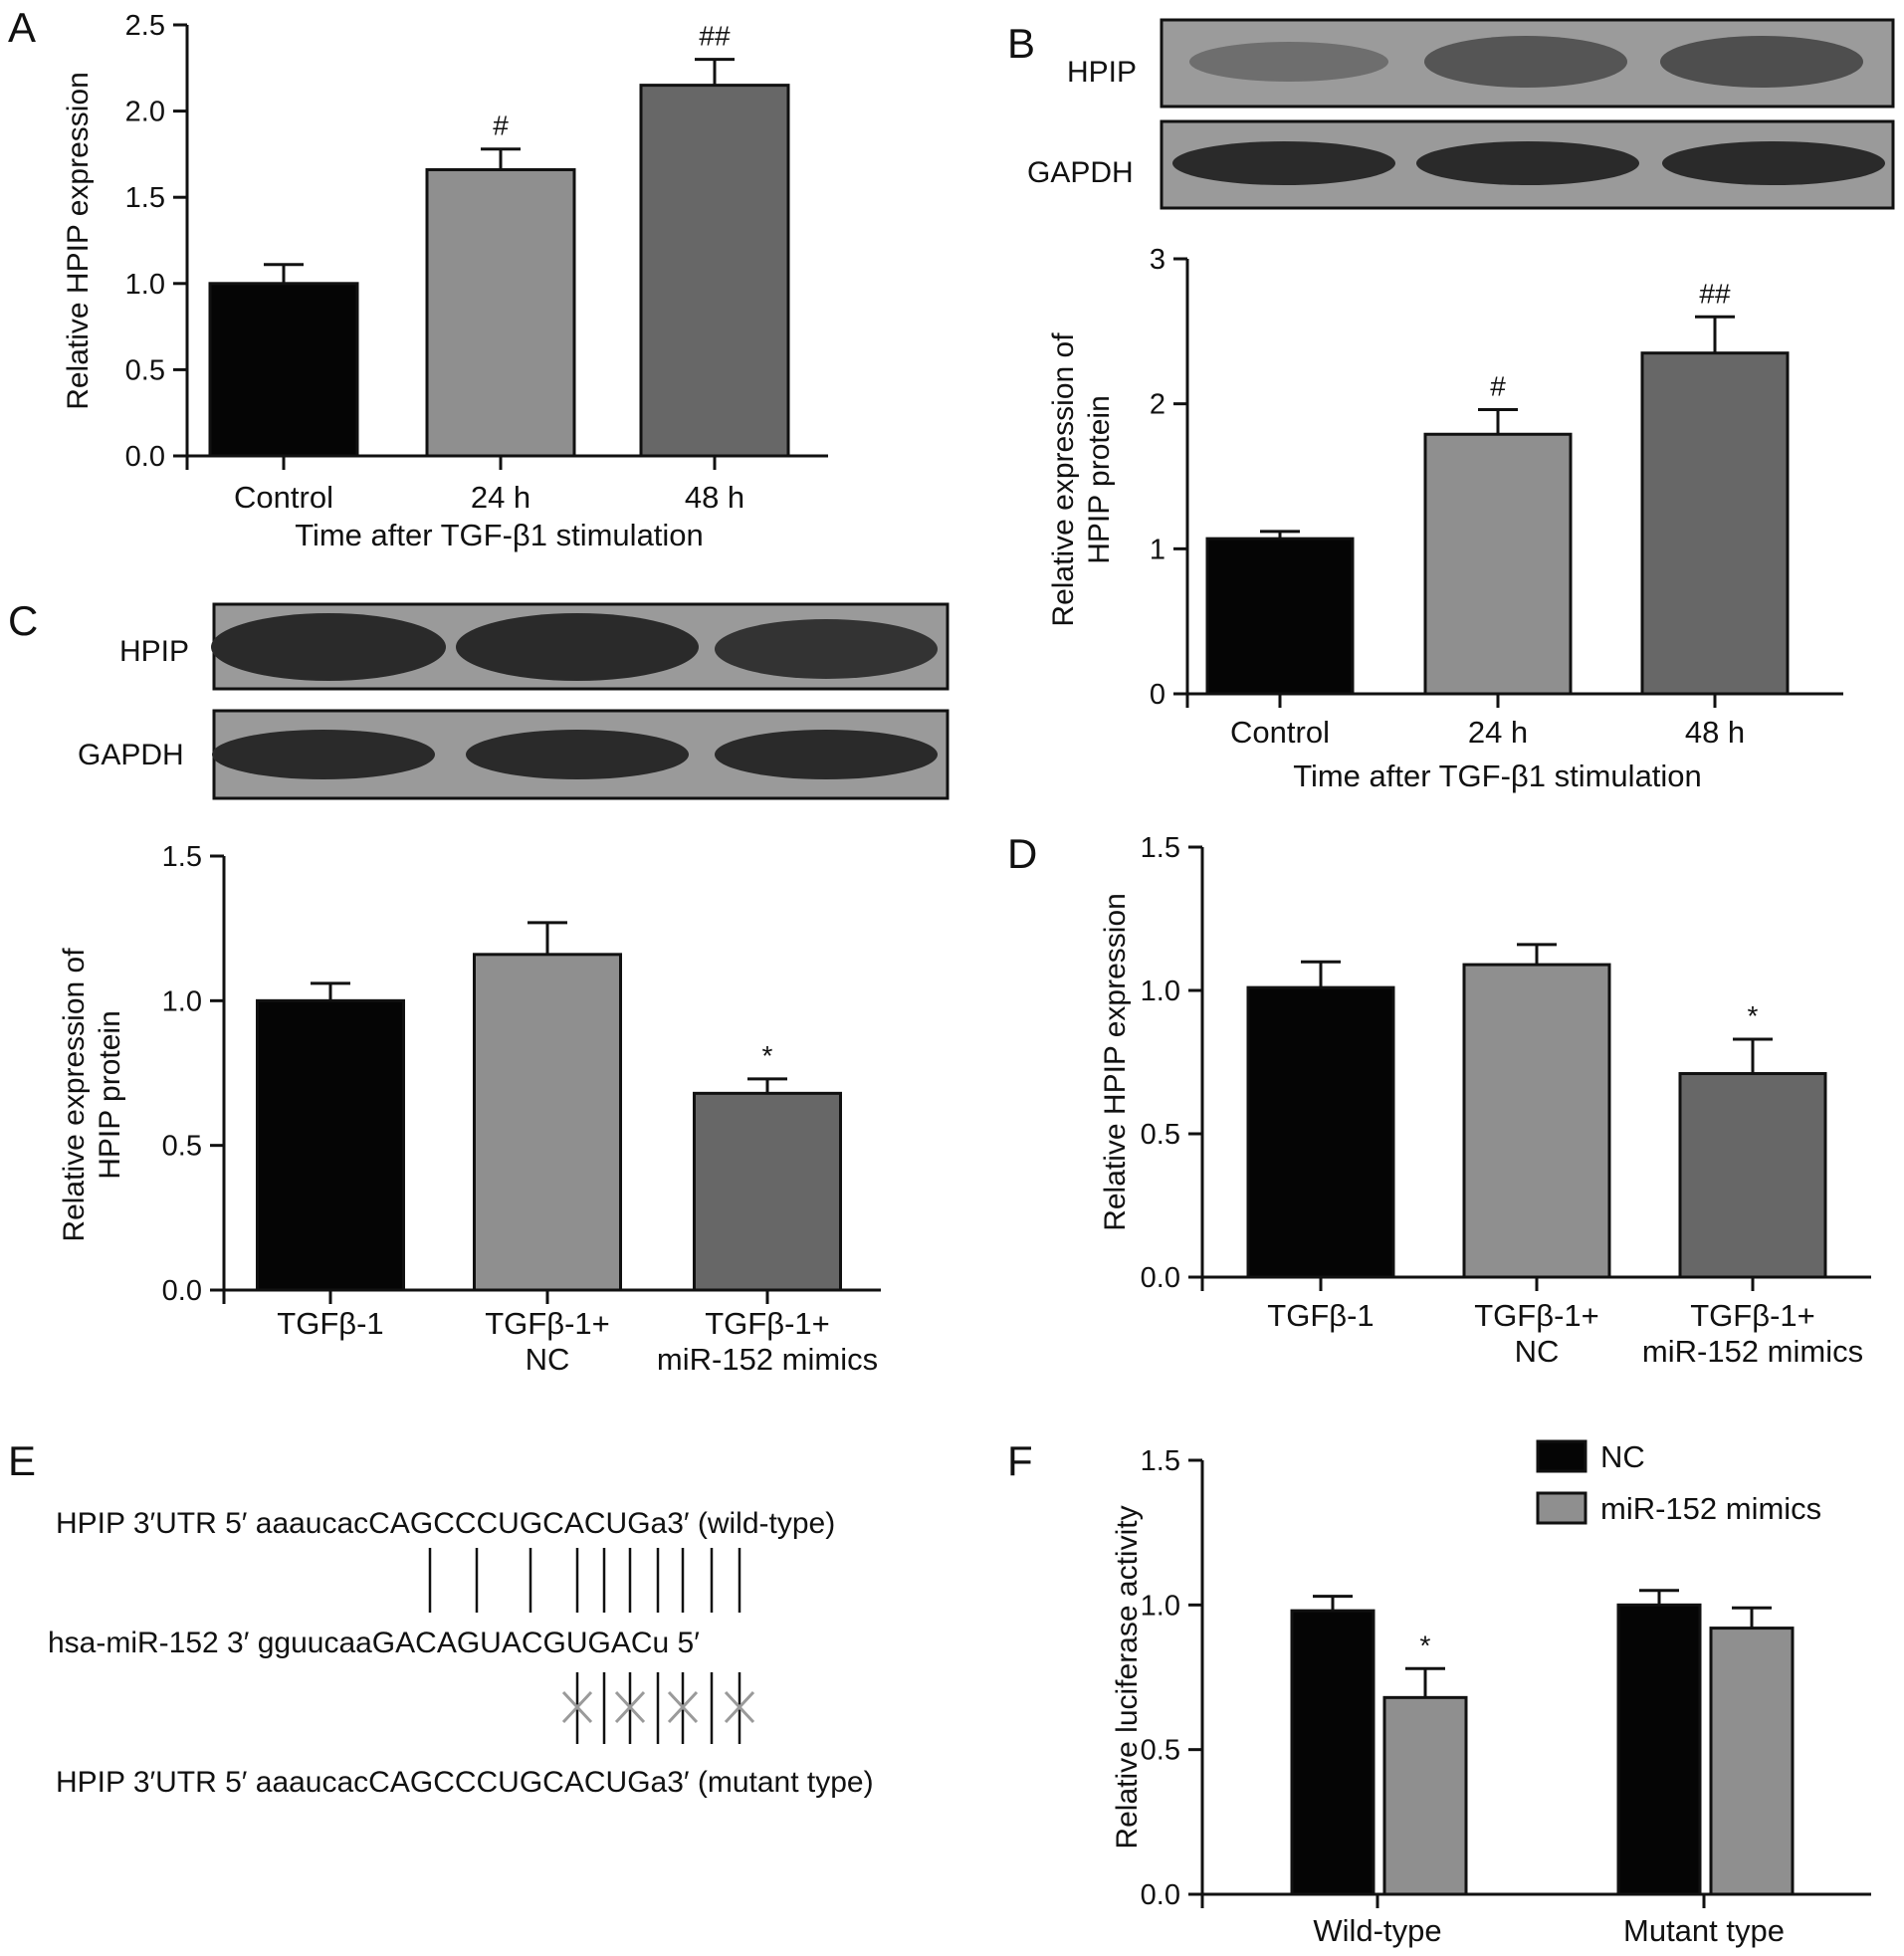  Describe the element at coordinates (22, 1461) in the screenshot. I see `panel-label-e: E` at that location.